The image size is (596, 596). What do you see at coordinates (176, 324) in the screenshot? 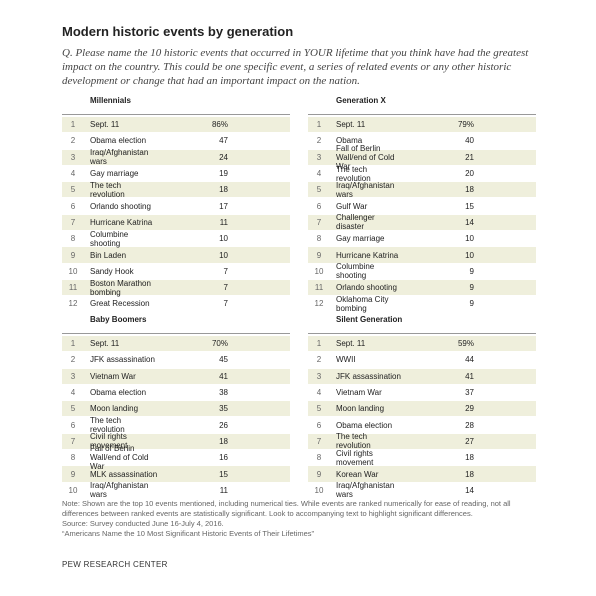
I see `table-heading: Baby Boomers` at bounding box center [176, 324].